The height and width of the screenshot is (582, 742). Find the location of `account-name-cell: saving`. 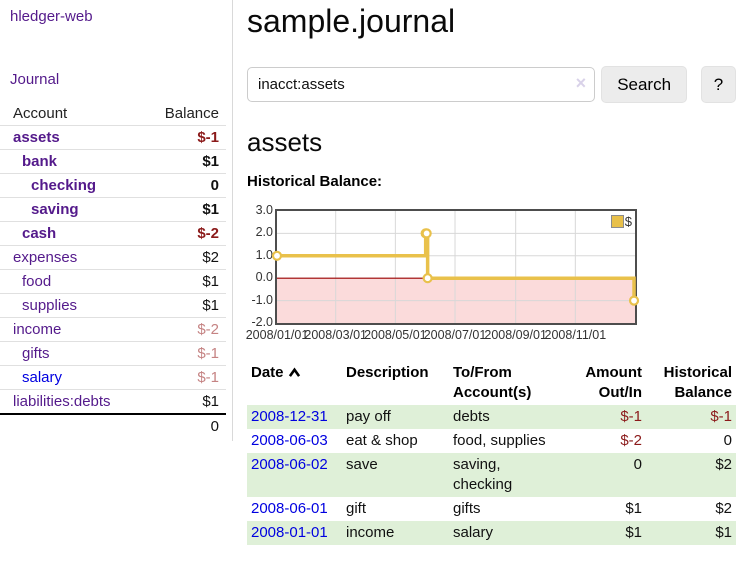

account-name-cell: saving is located at coordinates (73, 209).